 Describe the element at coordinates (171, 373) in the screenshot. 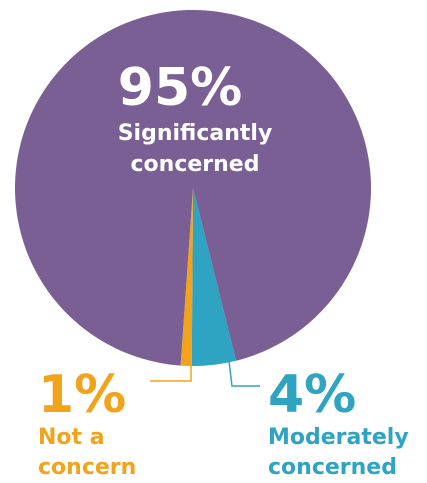

I see `leader-line-not-a-concern` at that location.